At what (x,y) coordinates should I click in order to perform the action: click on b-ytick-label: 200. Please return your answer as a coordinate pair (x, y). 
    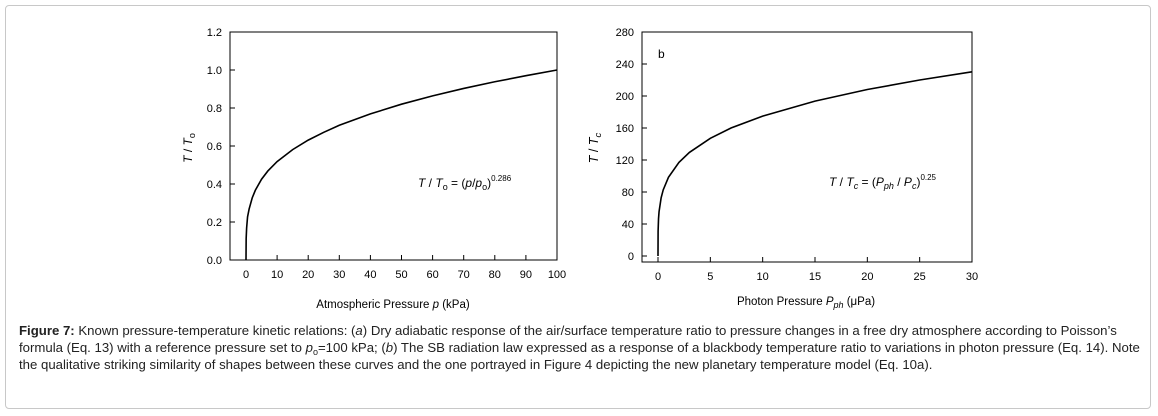
    Looking at the image, I should click on (625, 97).